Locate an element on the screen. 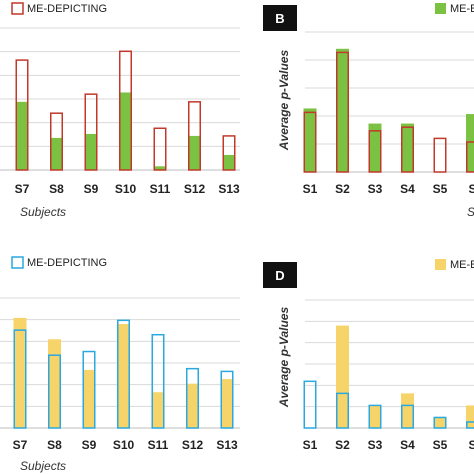  panel-b-badge-label: B is located at coordinates (279, 18).